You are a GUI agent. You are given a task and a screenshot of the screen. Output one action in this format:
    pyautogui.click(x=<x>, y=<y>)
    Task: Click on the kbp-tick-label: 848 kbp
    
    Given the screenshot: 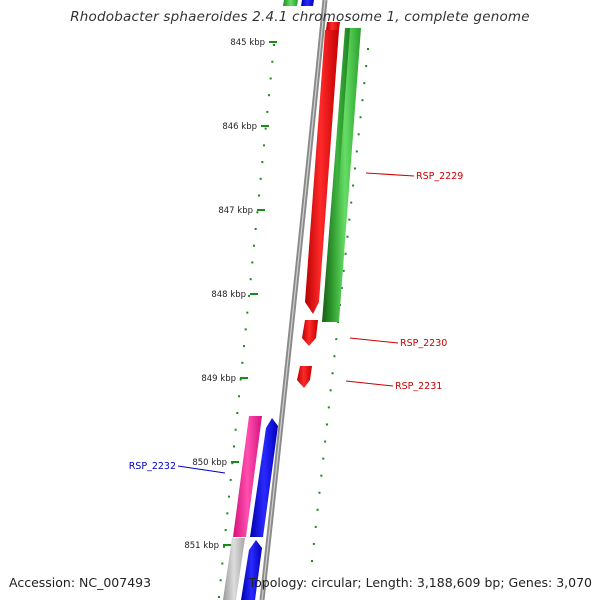 What is the action you would take?
    pyautogui.click(x=228, y=295)
    